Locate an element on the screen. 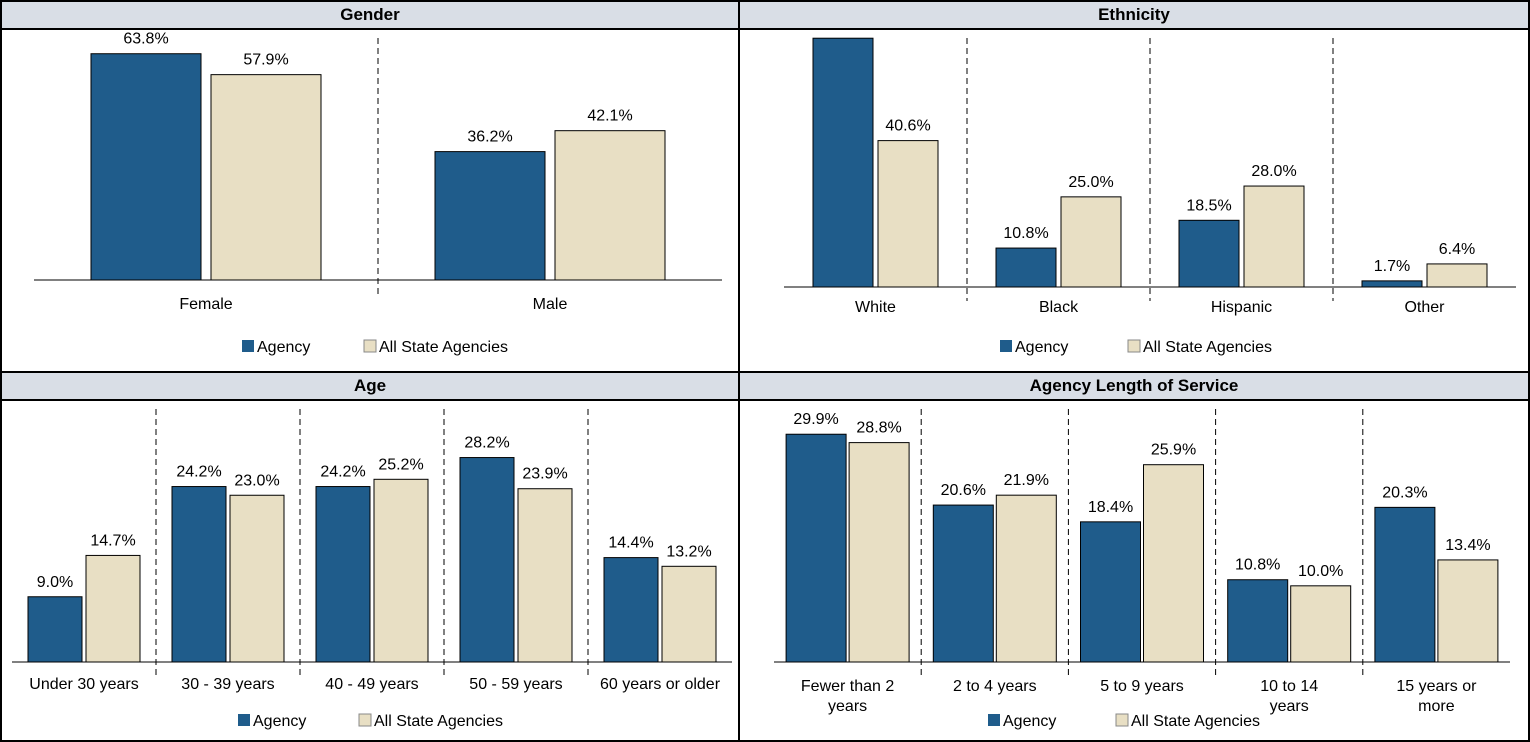 This screenshot has height=742, width=1530. los-state-value-label: 10.0% is located at coordinates (1320, 571).